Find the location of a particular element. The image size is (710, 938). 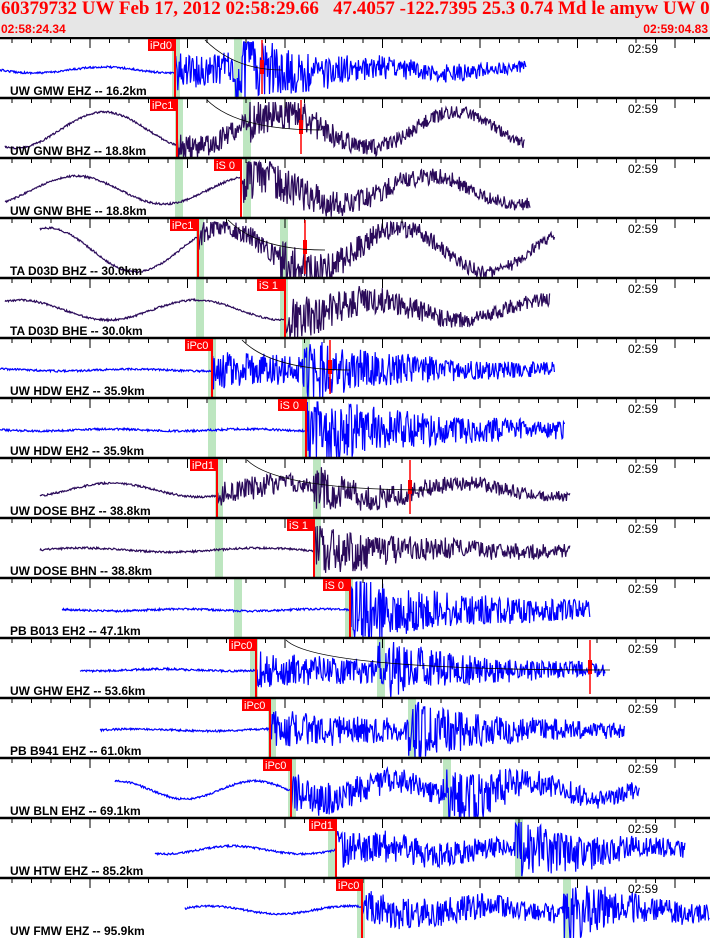

station-label: UW GNW BHE -- 18.8km is located at coordinates (78, 211).